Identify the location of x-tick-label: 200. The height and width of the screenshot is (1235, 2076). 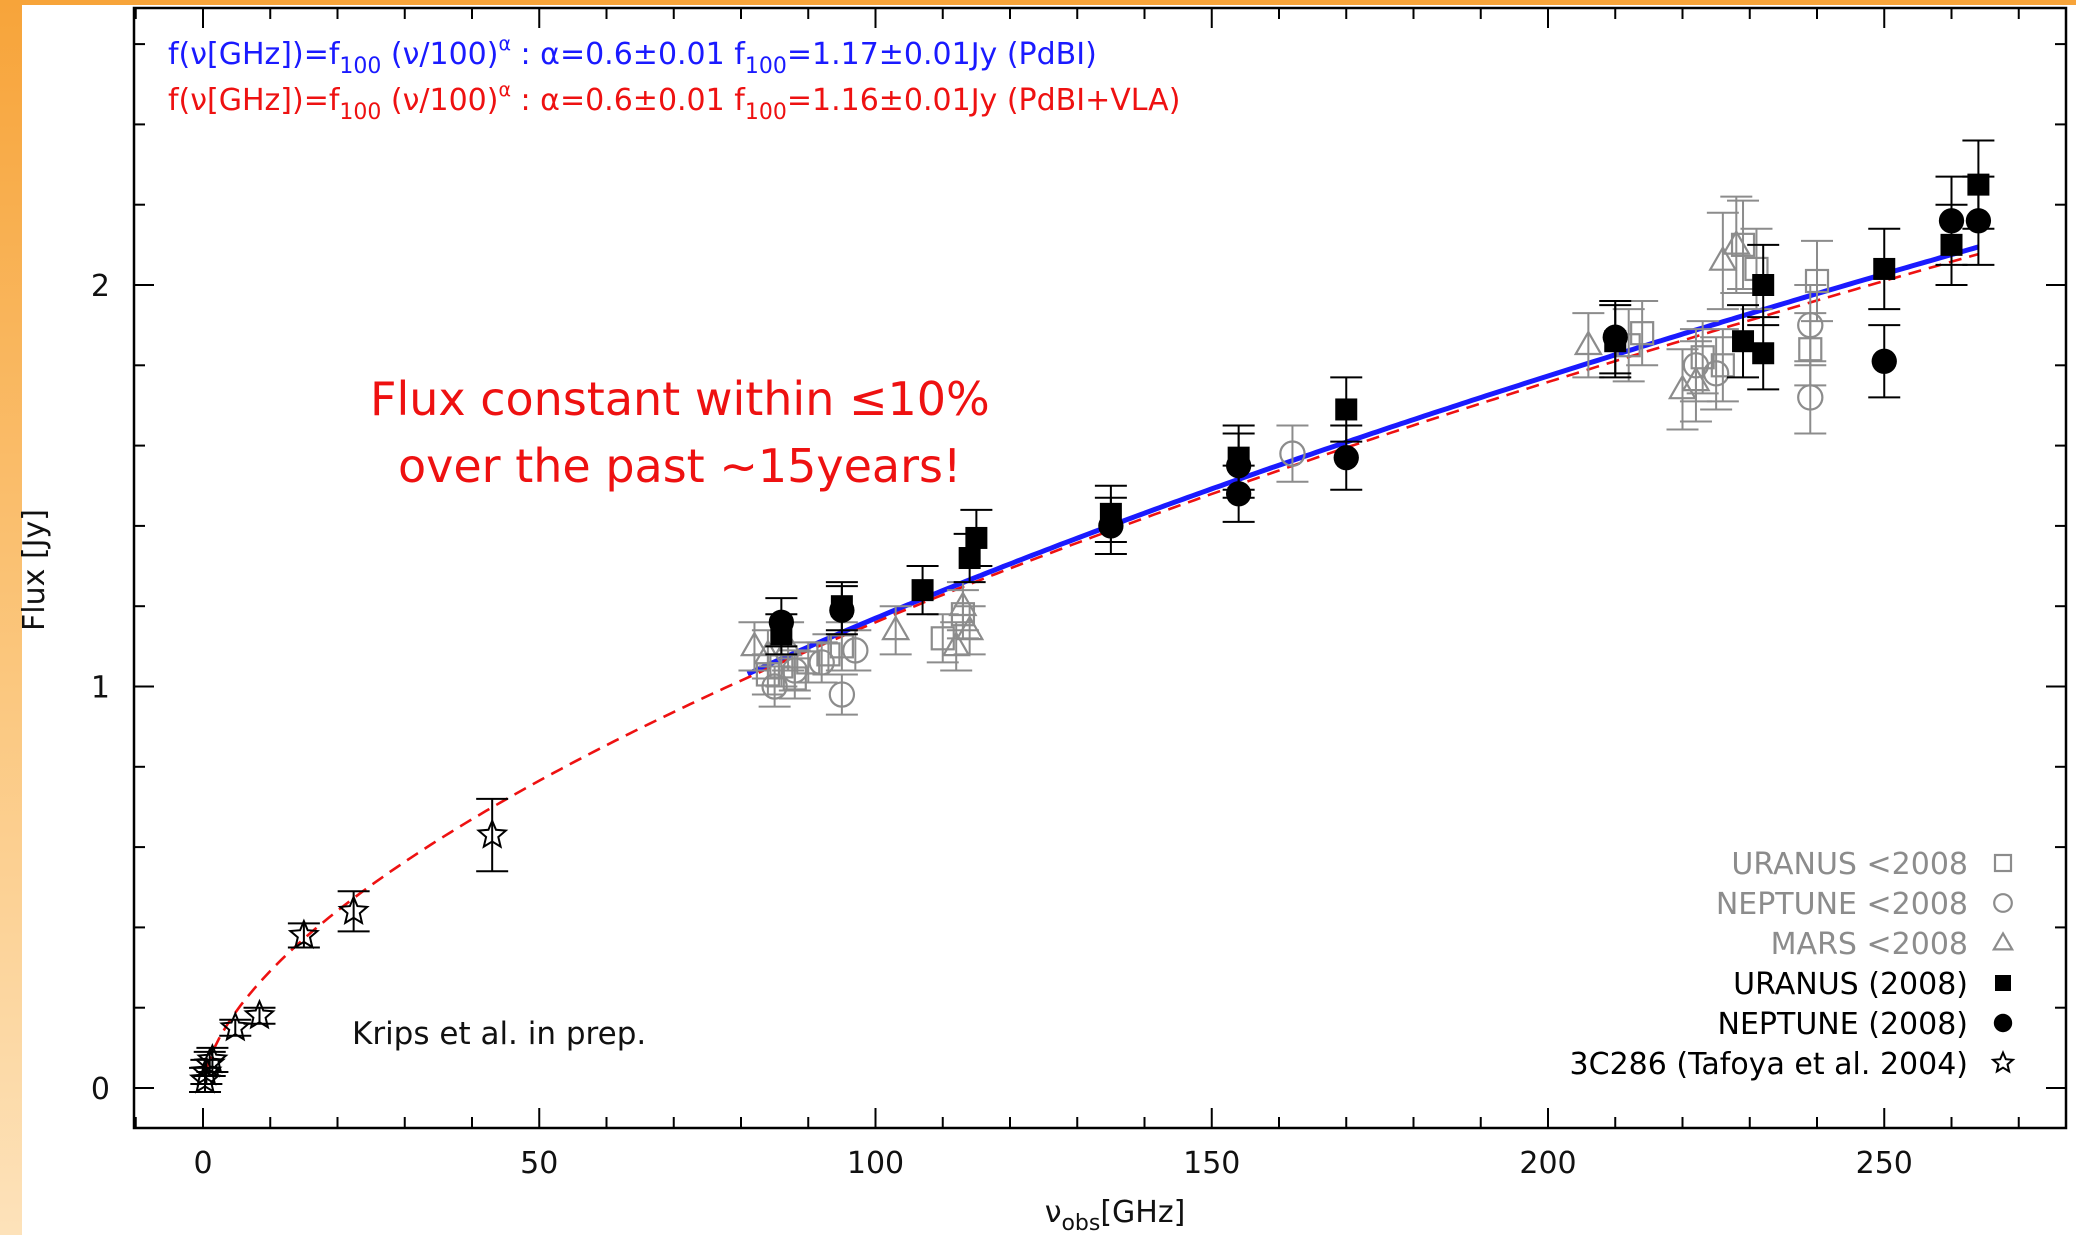
(1547, 1163).